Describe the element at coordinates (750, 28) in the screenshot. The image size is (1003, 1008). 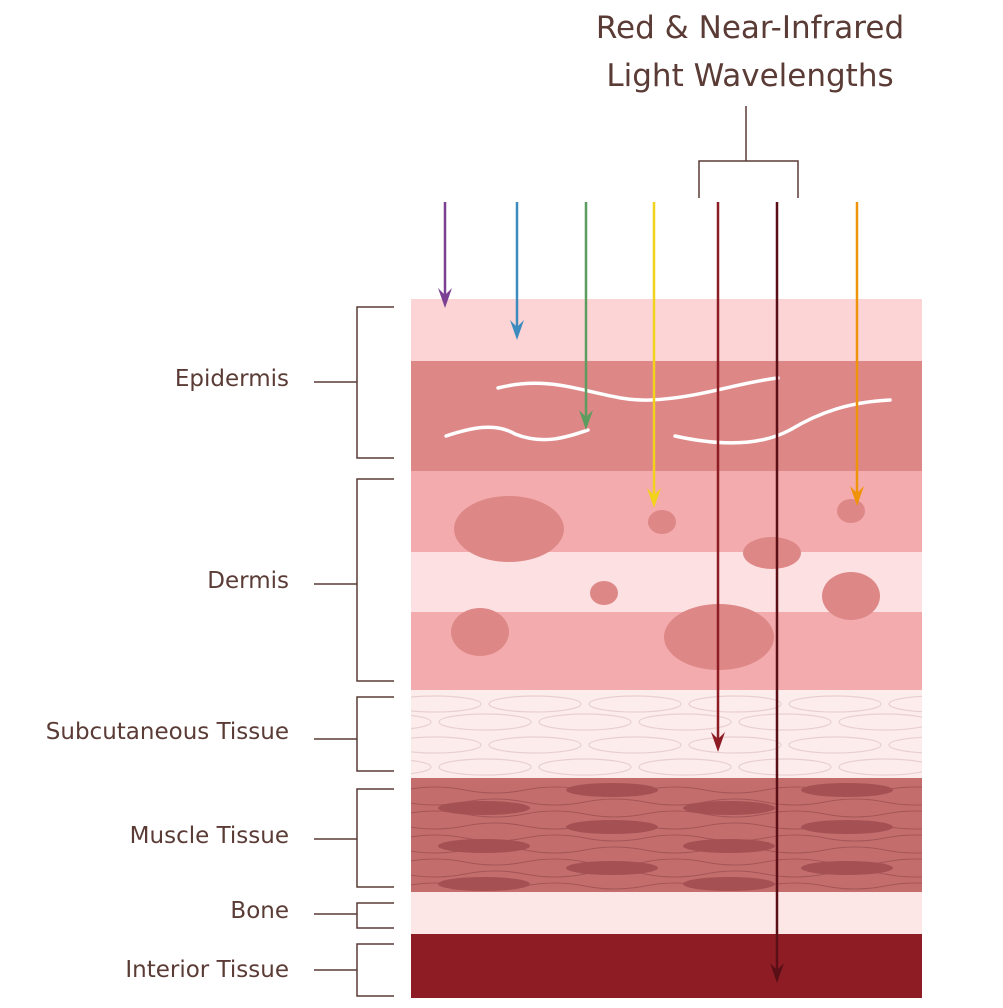
I see `title-line-1: Red & Near-Infrared` at that location.